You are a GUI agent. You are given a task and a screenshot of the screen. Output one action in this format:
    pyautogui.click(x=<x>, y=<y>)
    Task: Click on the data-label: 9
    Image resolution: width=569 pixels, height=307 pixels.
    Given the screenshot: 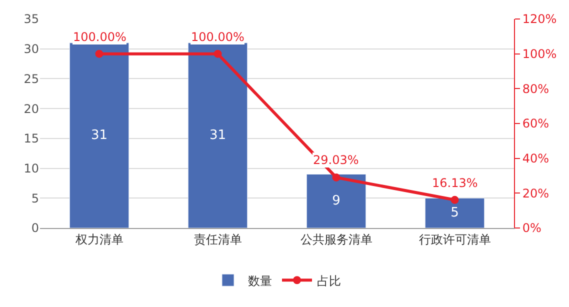 What is the action you would take?
    pyautogui.click(x=336, y=201)
    